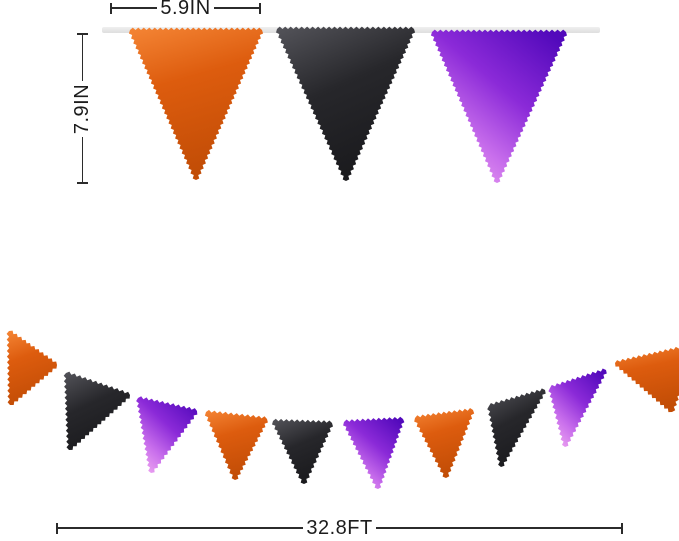 The image size is (679, 541). What do you see at coordinates (97, 410) in the screenshot?
I see `garland-pennant-2-black` at bounding box center [97, 410].